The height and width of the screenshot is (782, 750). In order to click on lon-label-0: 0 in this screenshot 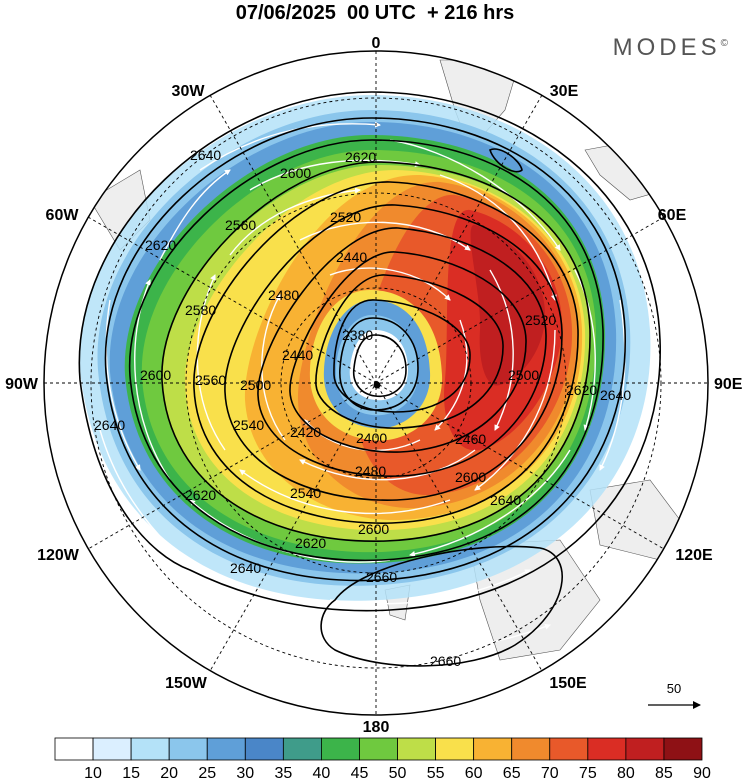, I will do `click(376, 43)`.